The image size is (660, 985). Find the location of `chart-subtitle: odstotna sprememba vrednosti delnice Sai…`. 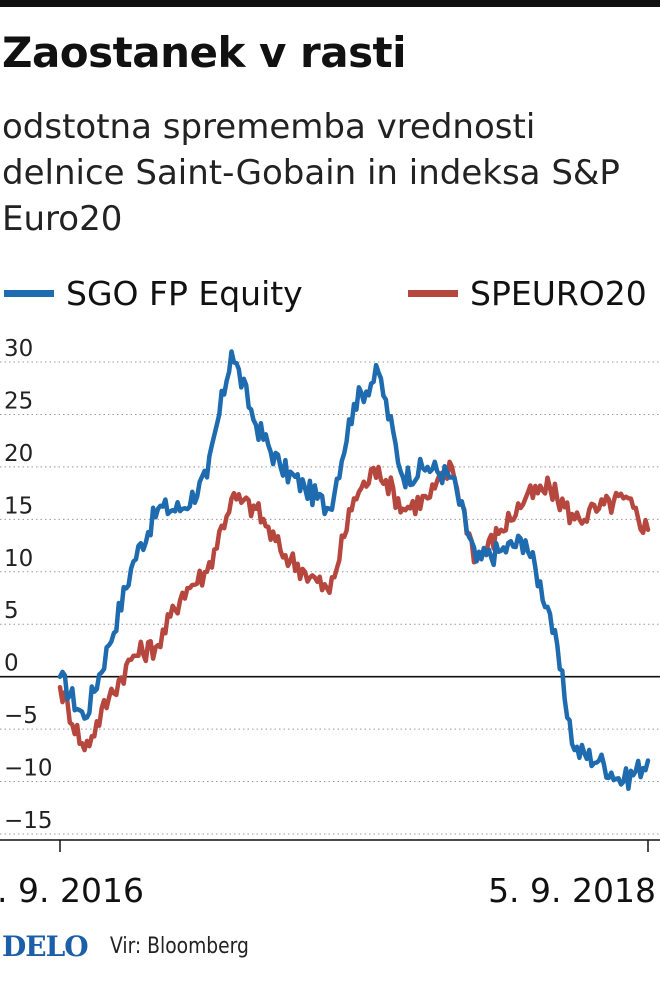

chart-subtitle: odstotna sprememba vrednosti delnice Sai… is located at coordinates (311, 173).